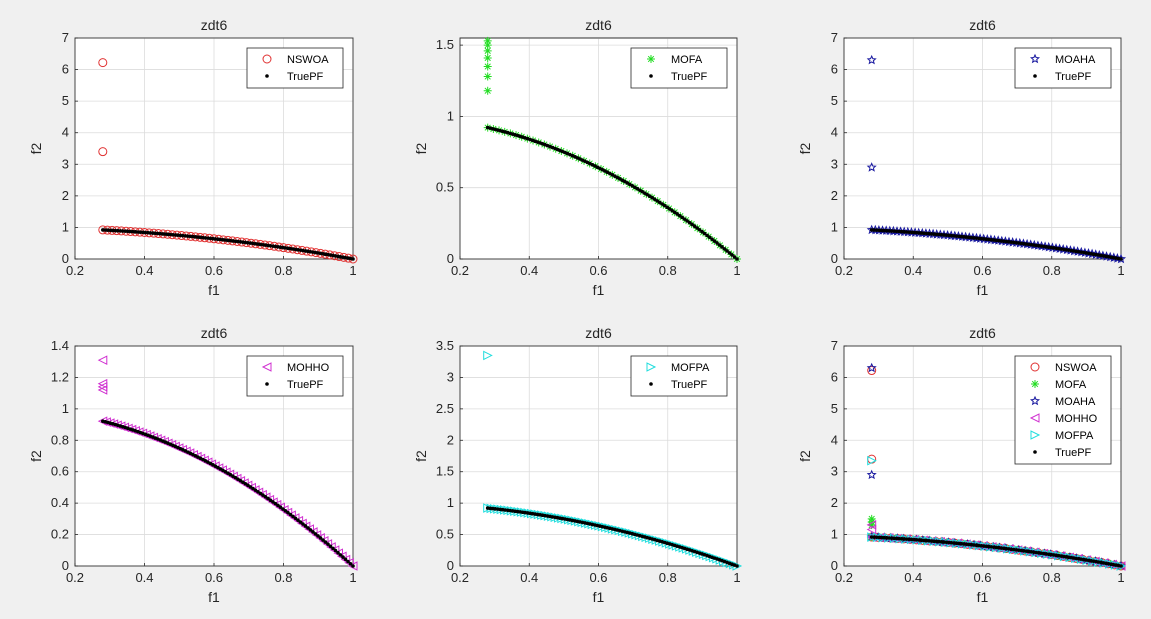 The width and height of the screenshot is (1151, 619). I want to click on legend: MOFA TruePF, so click(679, 68).